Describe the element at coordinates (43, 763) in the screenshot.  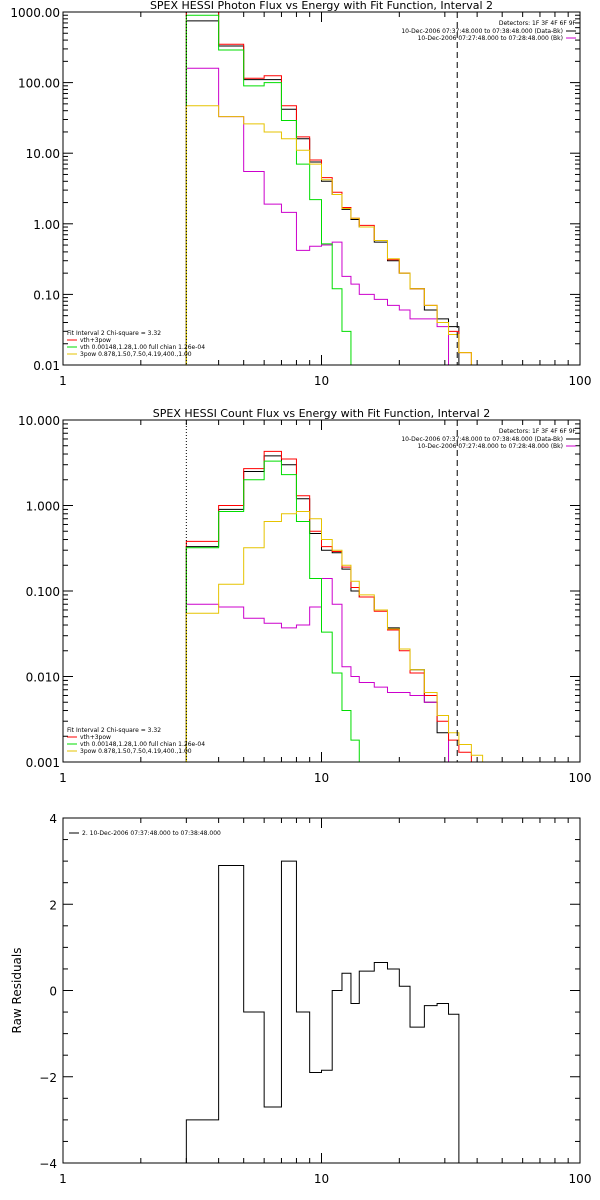
I see `y-tick-label: 0.001` at that location.